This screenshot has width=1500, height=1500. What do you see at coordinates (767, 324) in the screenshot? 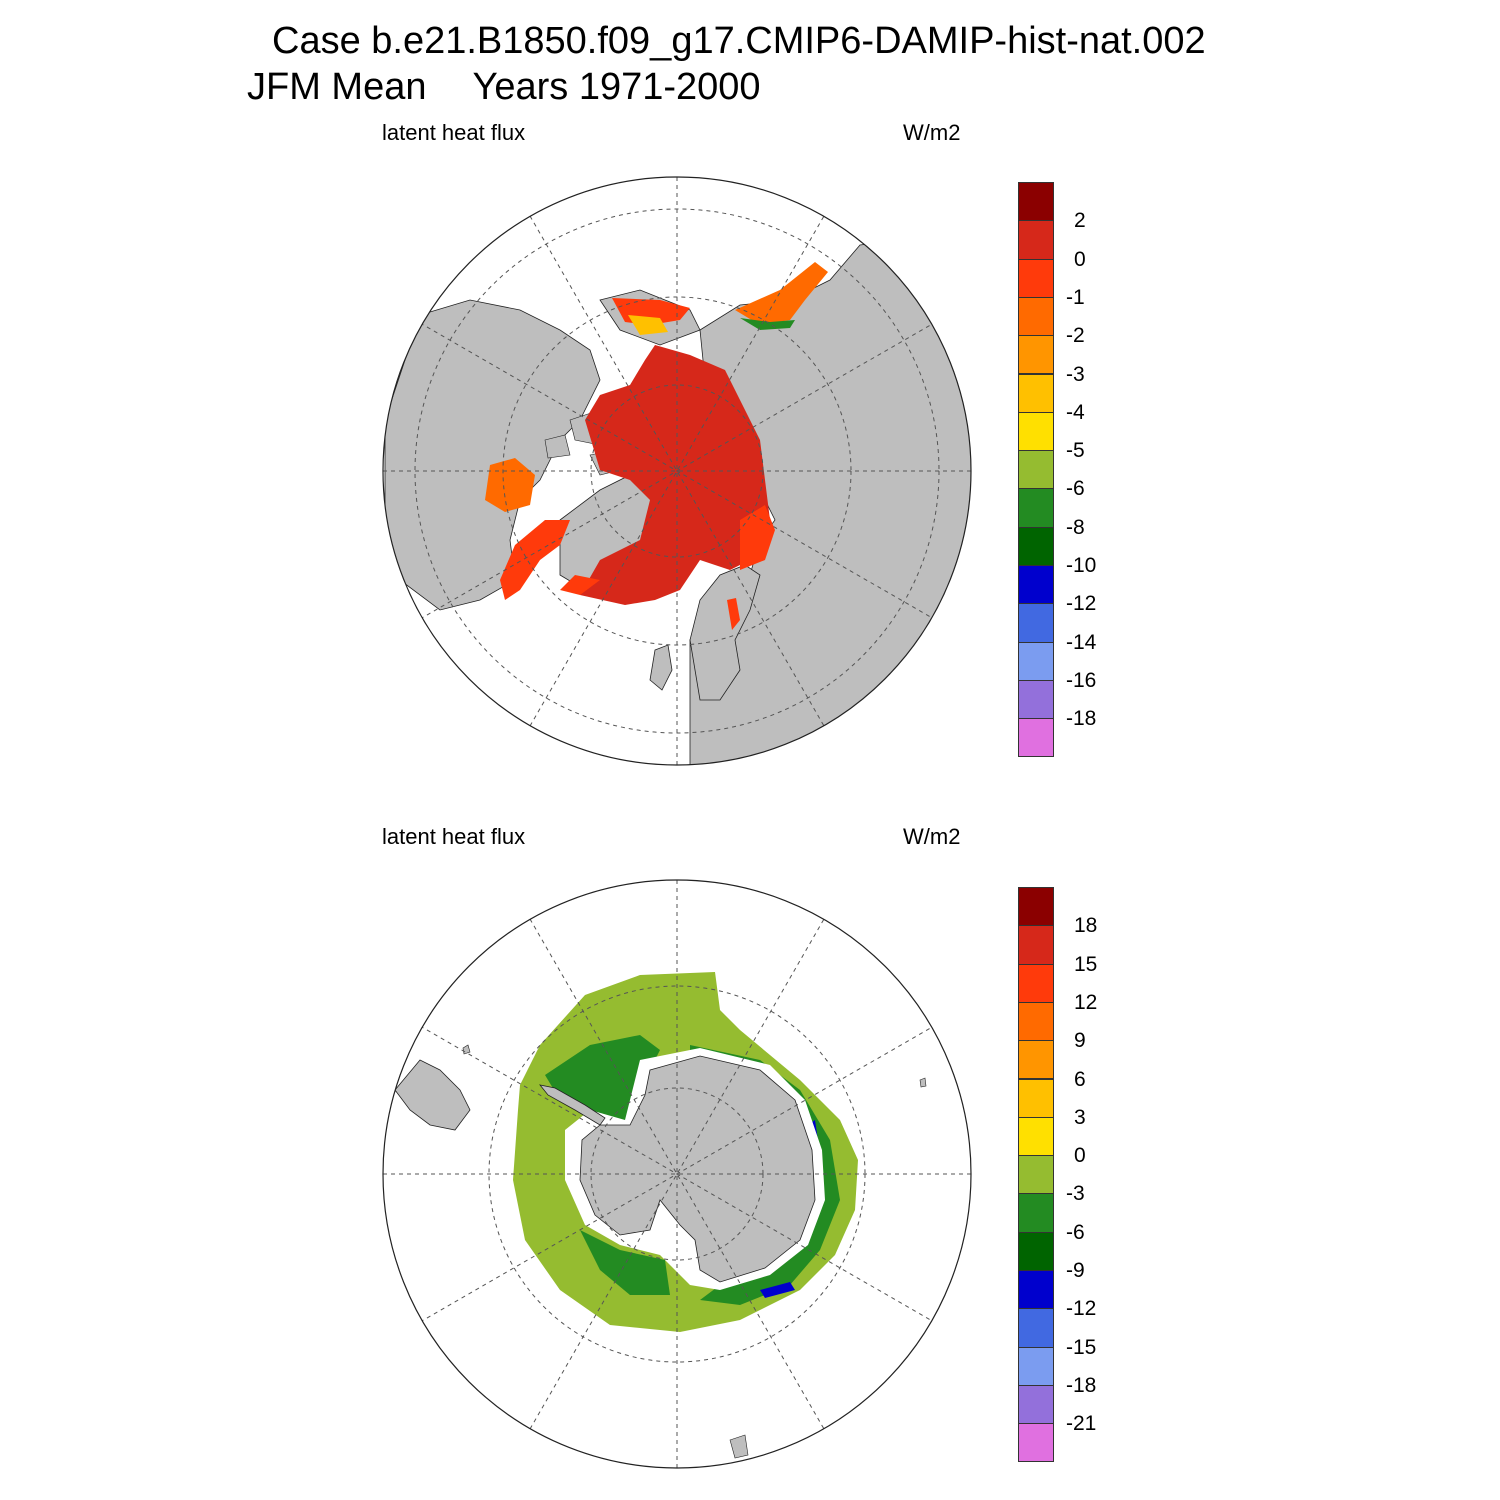
I see `north-flux-okhotsk-green` at bounding box center [767, 324].